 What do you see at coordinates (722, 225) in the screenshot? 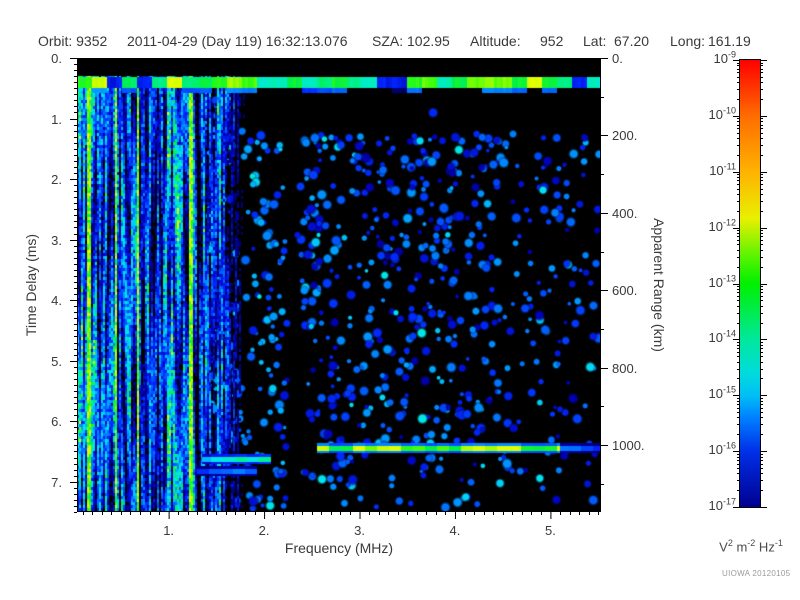
I see `colorbar-tick-label: 10-12` at bounding box center [722, 225].